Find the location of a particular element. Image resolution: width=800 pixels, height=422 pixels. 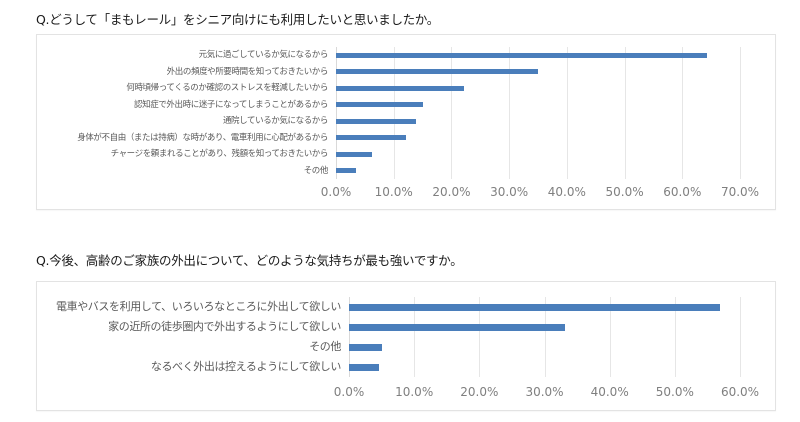

category-label: 元気に過ごしているか気になるから is located at coordinates (263, 55).